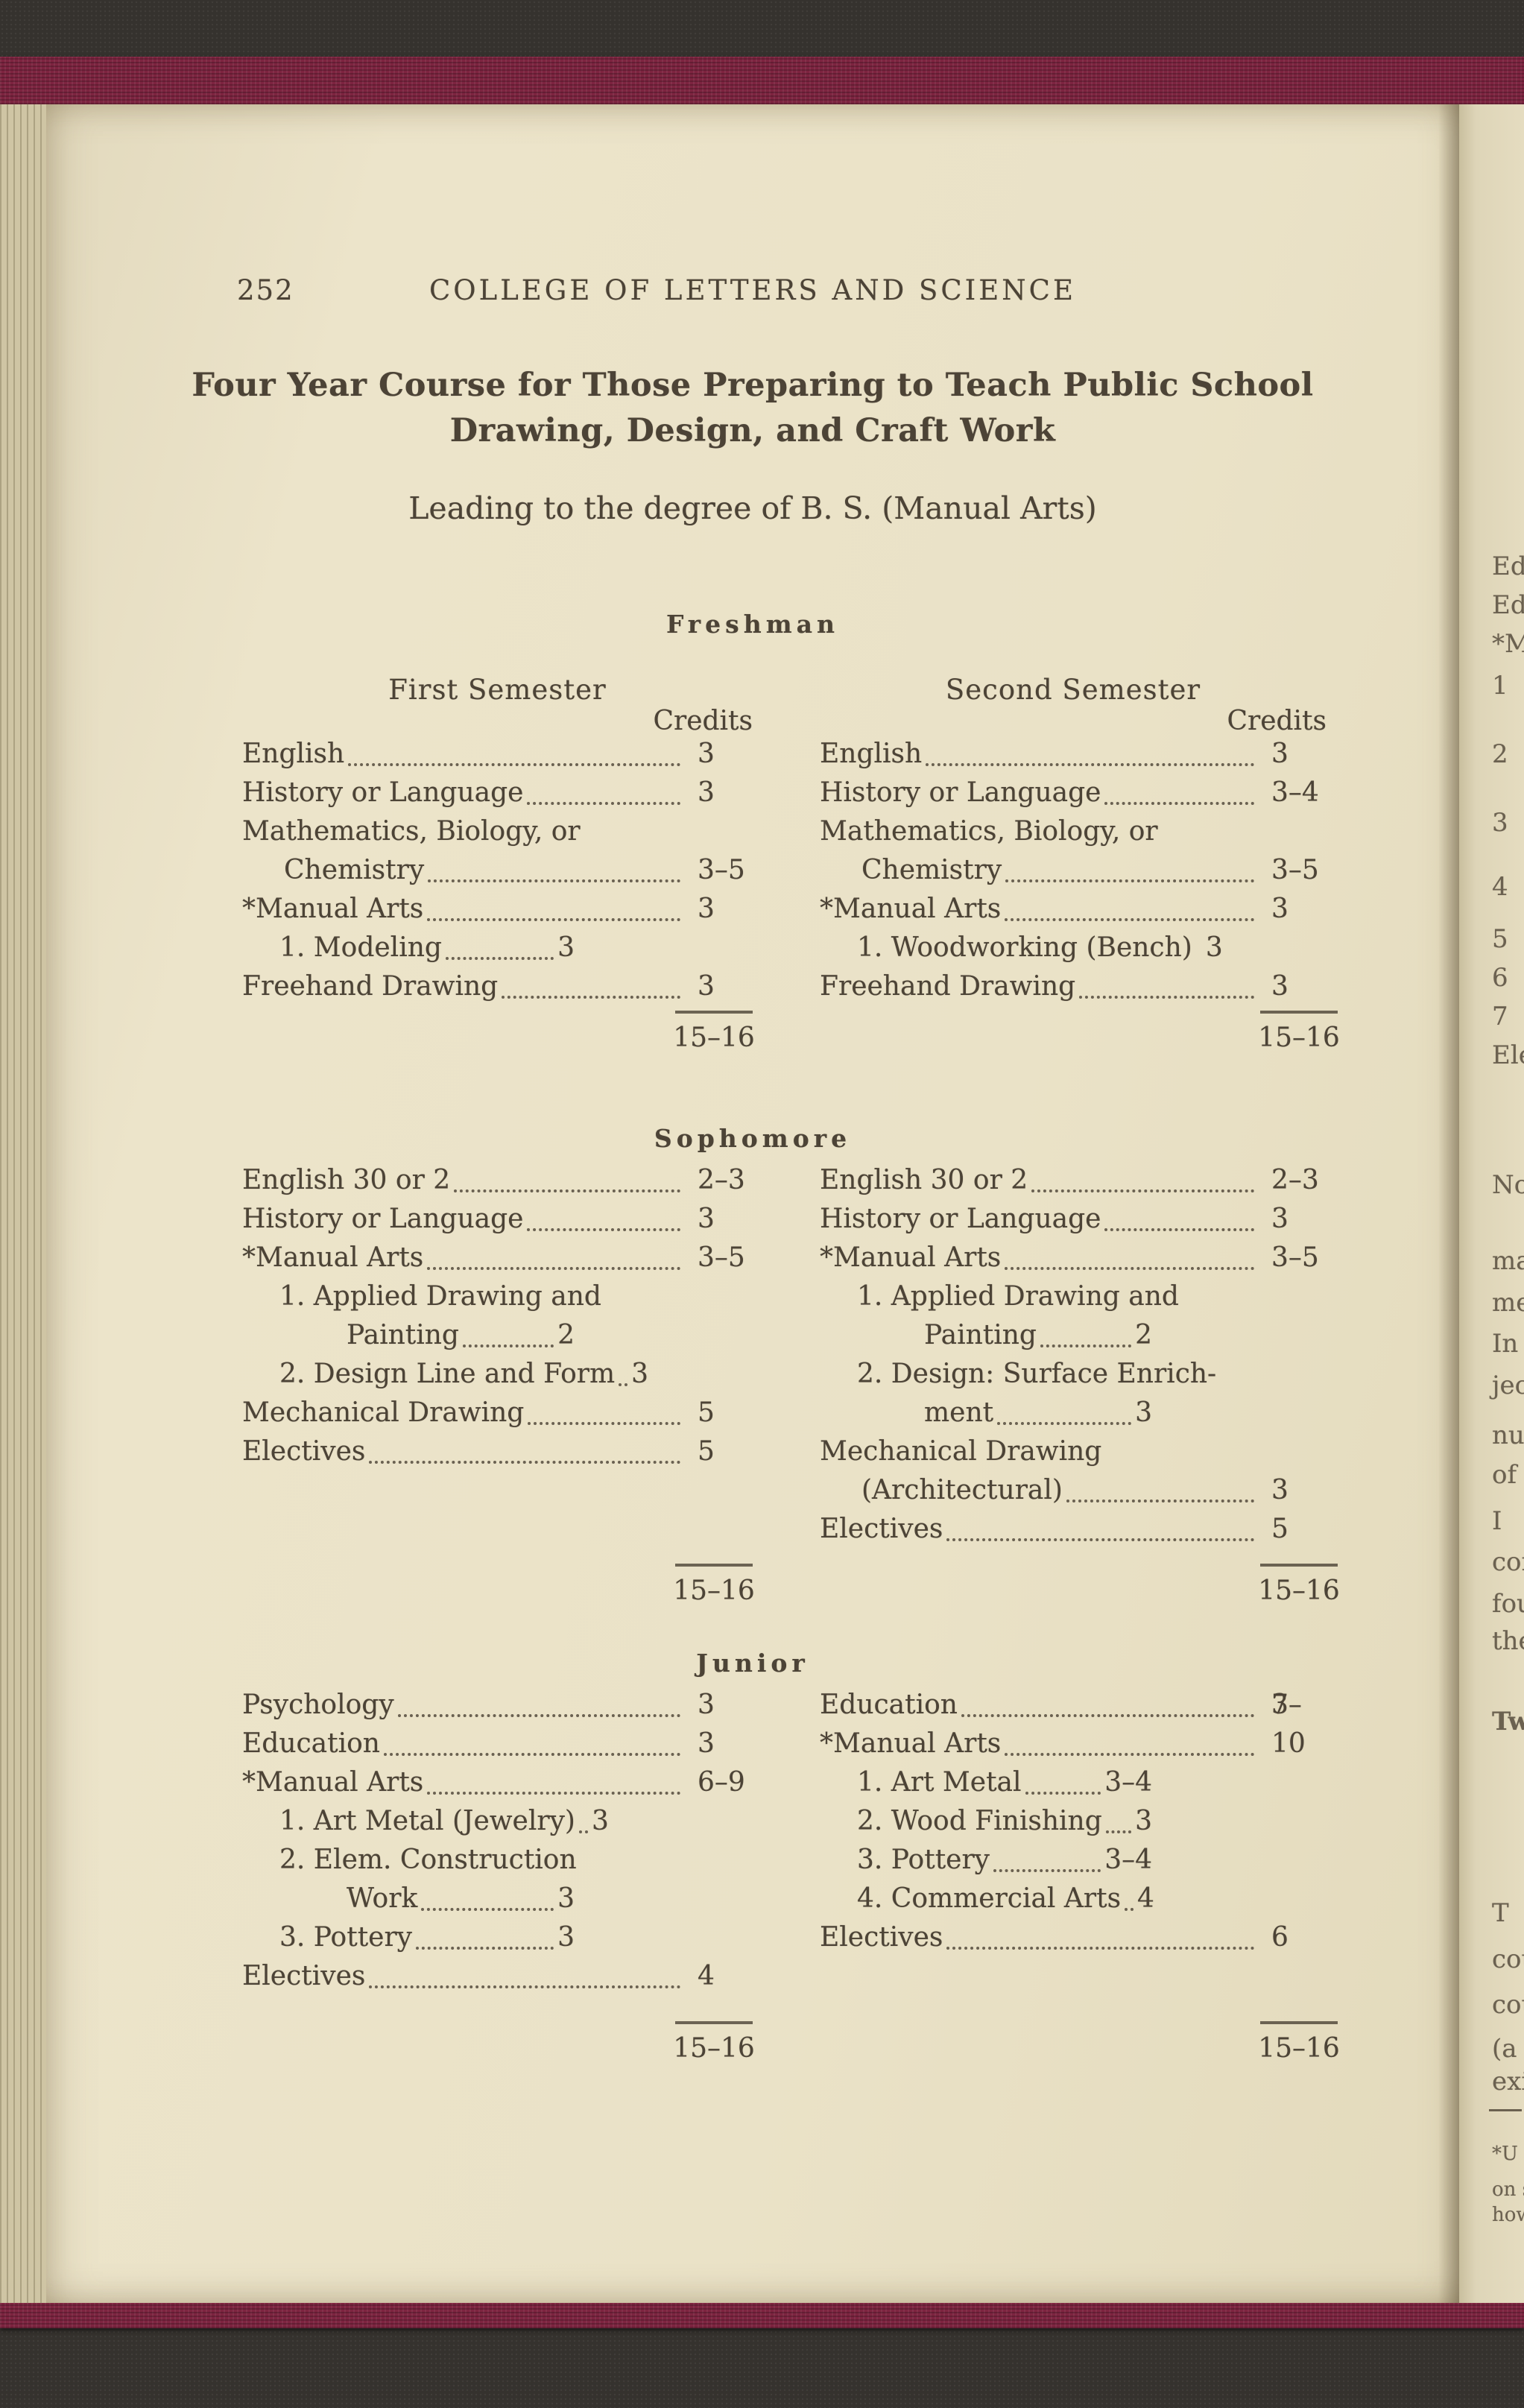 This screenshot has height=2408, width=1524. Describe the element at coordinates (1508, 1475) in the screenshot. I see `next-page-text-fragment: of t` at that location.